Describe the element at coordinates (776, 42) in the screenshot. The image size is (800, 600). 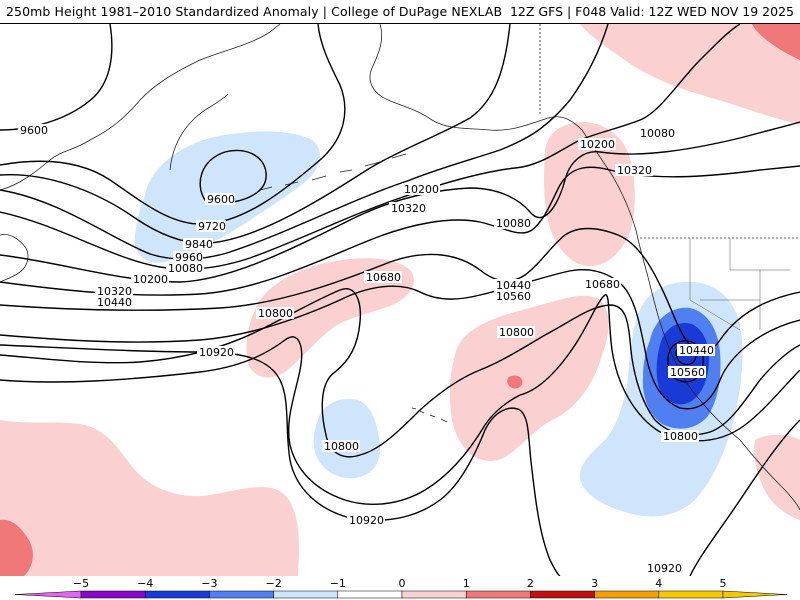
I see `anomaly-positive-northeast-core` at that location.